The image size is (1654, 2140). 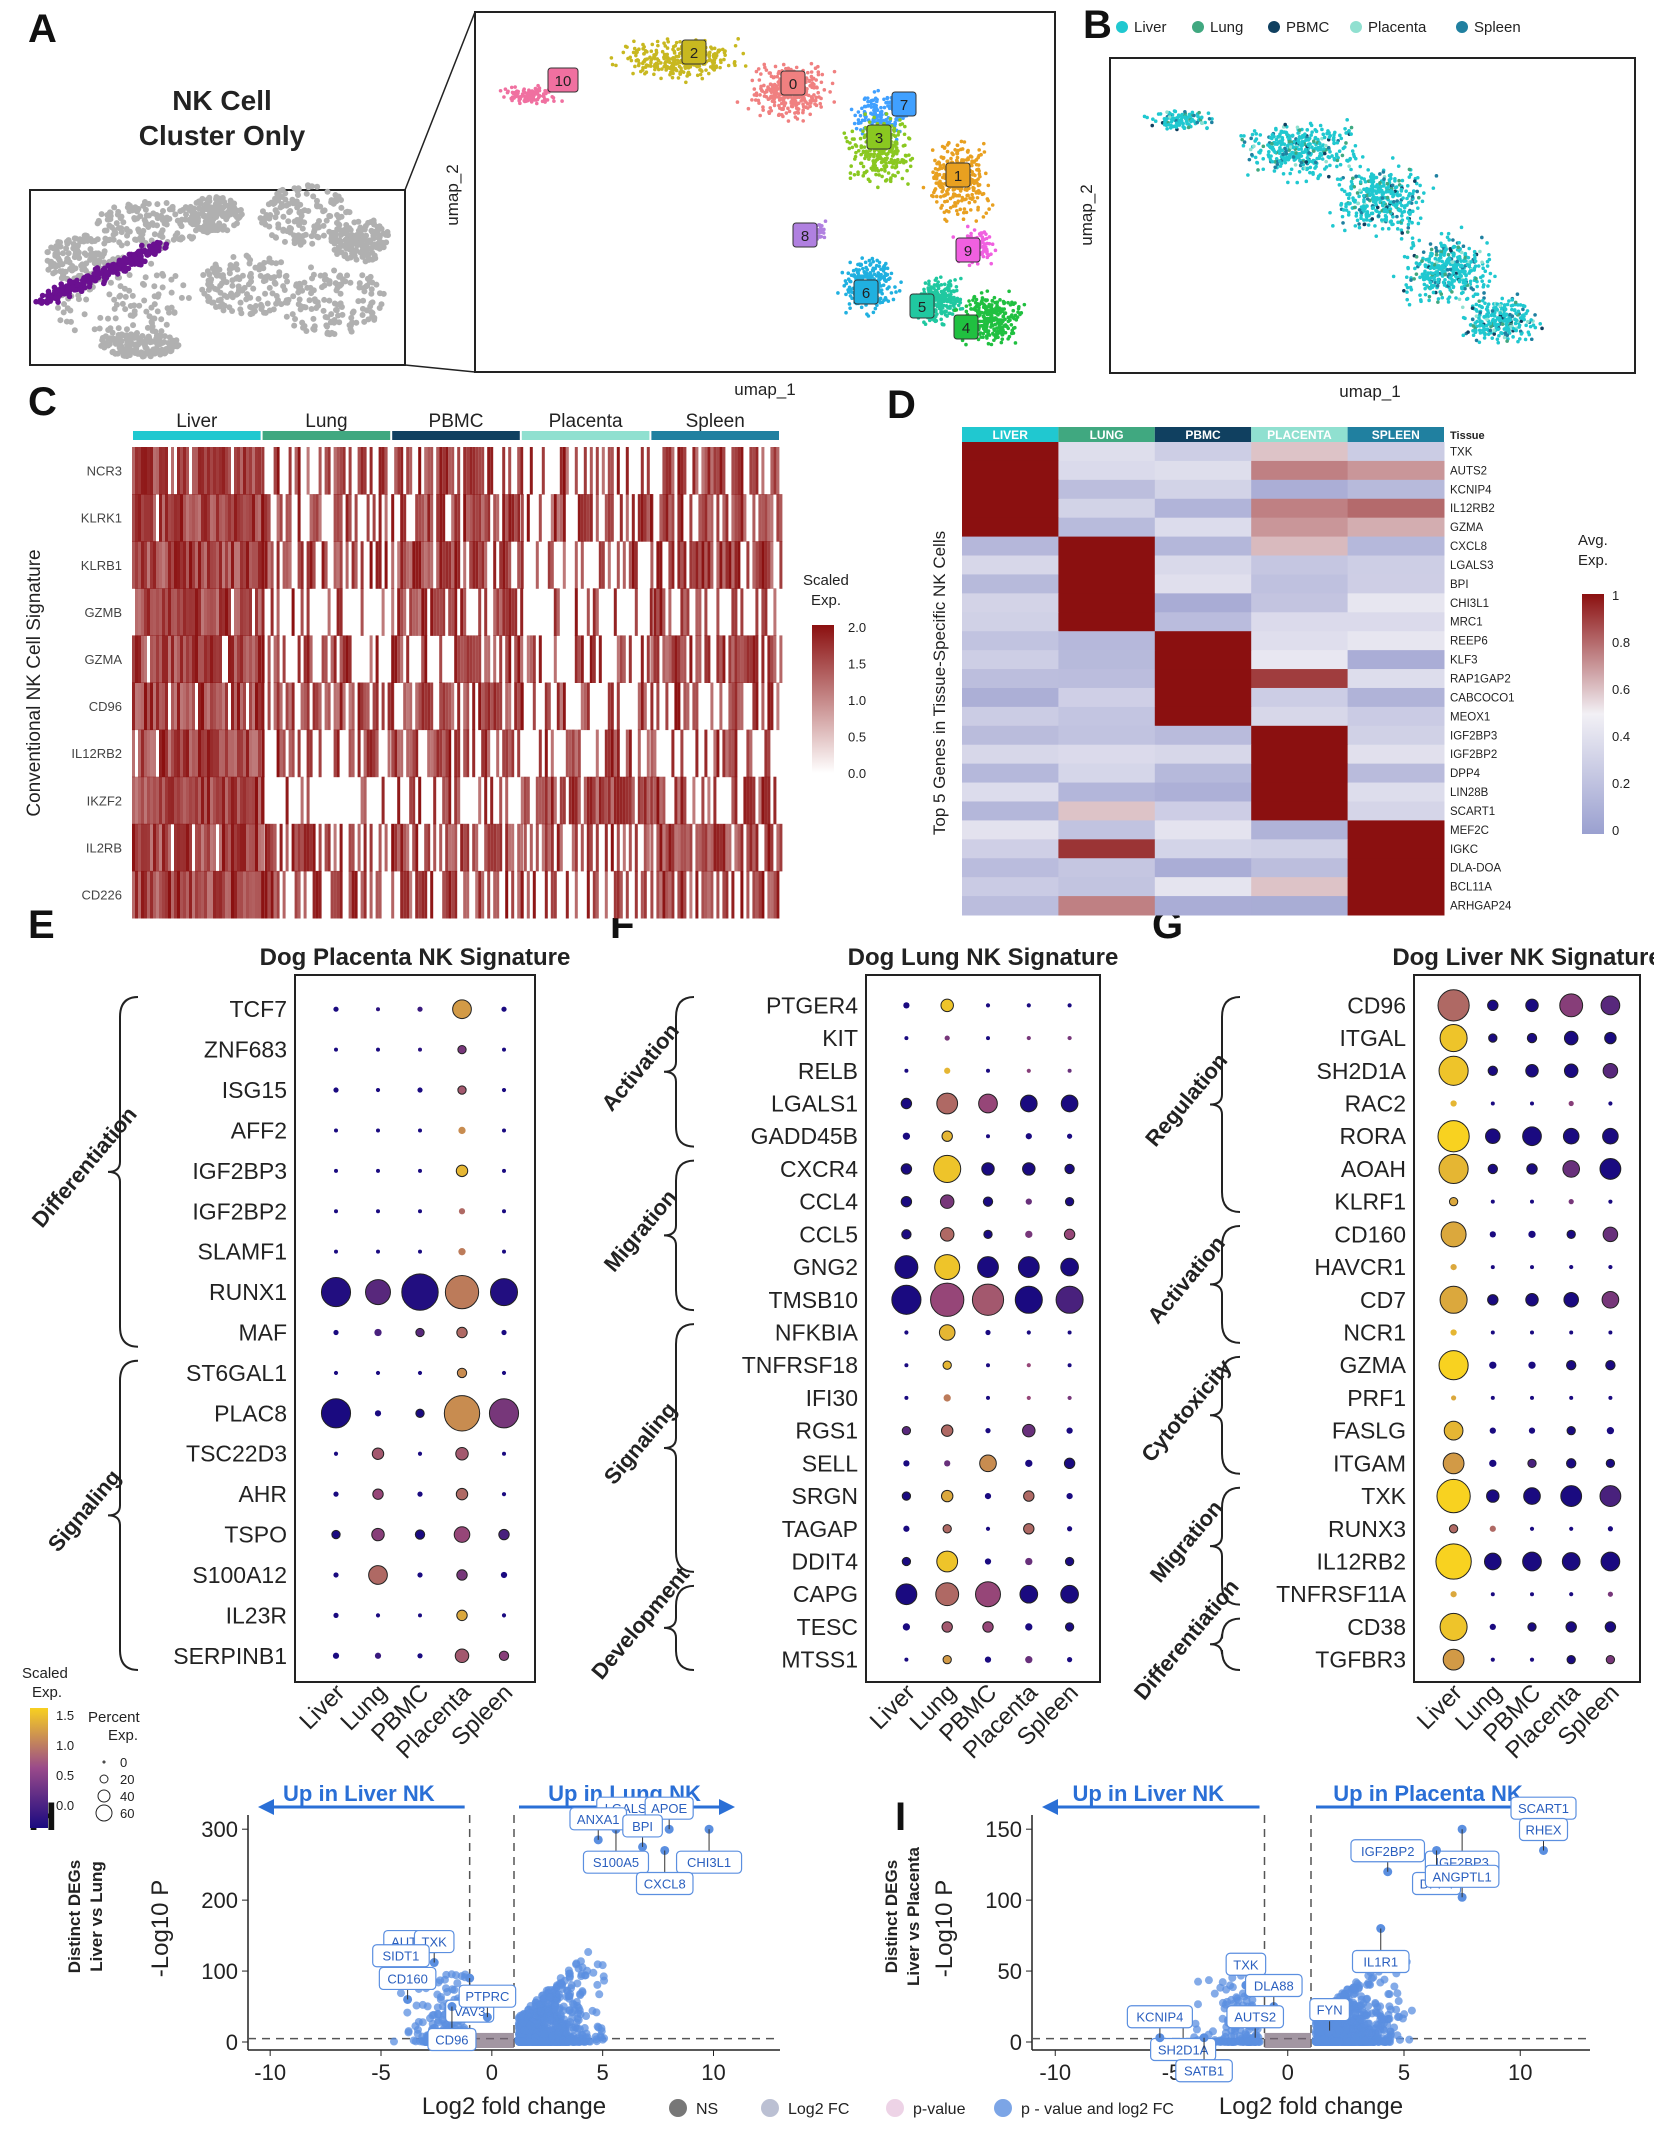 I want to click on nk-cell, so click(x=103, y=283).